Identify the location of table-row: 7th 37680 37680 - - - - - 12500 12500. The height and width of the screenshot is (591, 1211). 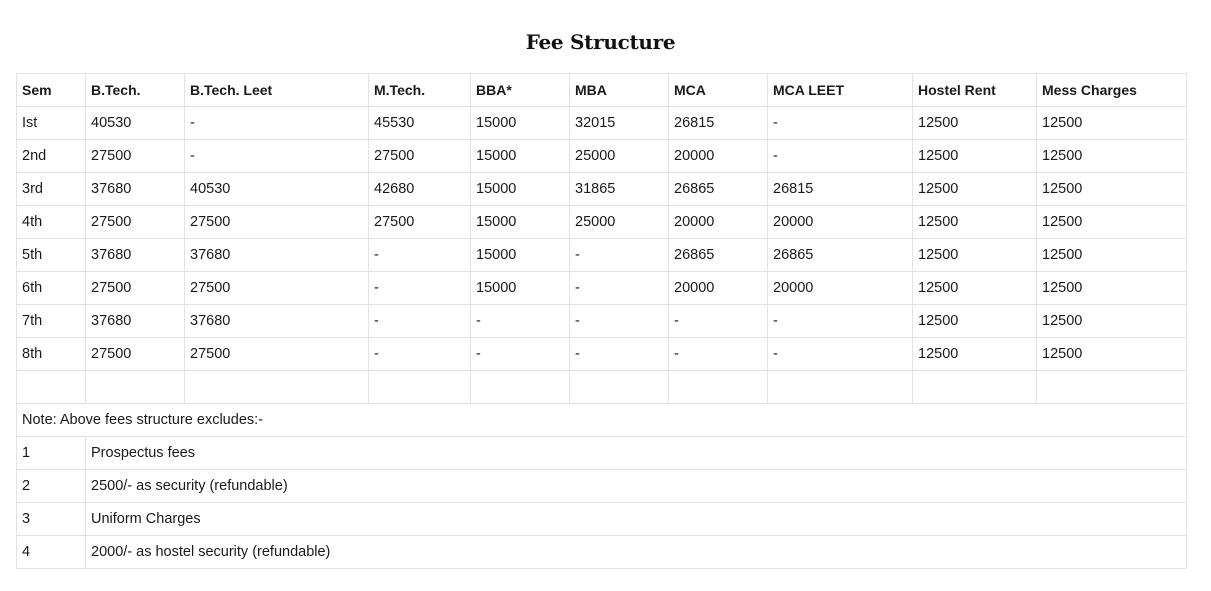
(601, 321).